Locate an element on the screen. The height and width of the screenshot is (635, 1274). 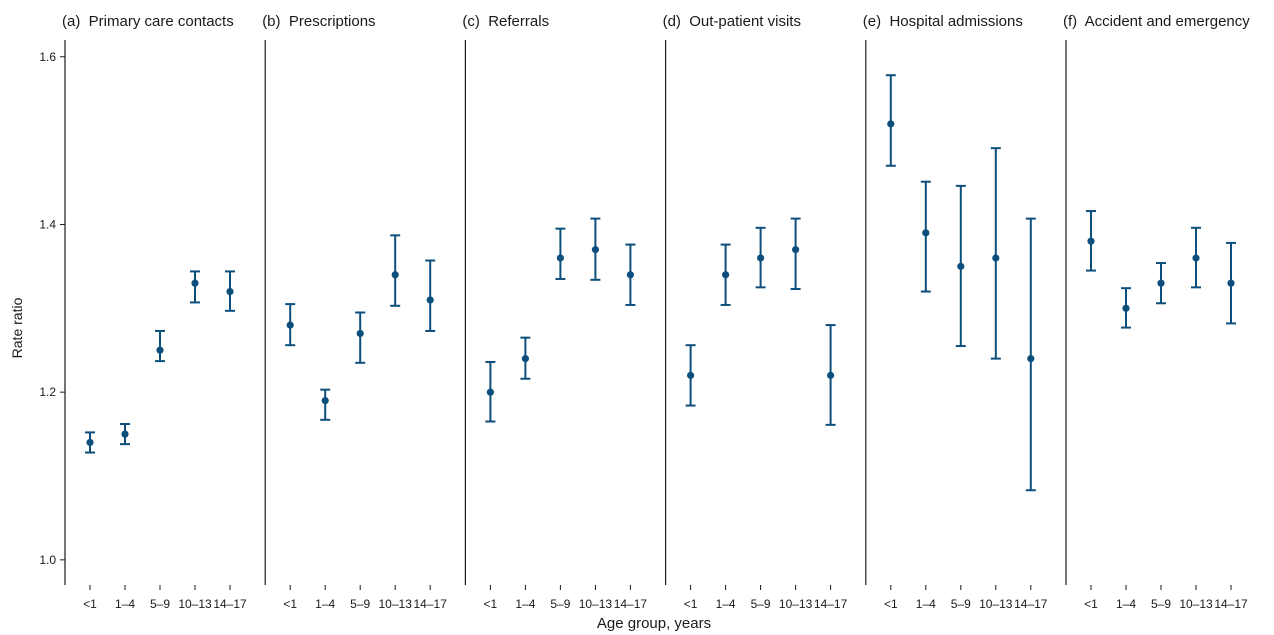
panel-title: (e) Hospital admissions is located at coordinates (943, 21).